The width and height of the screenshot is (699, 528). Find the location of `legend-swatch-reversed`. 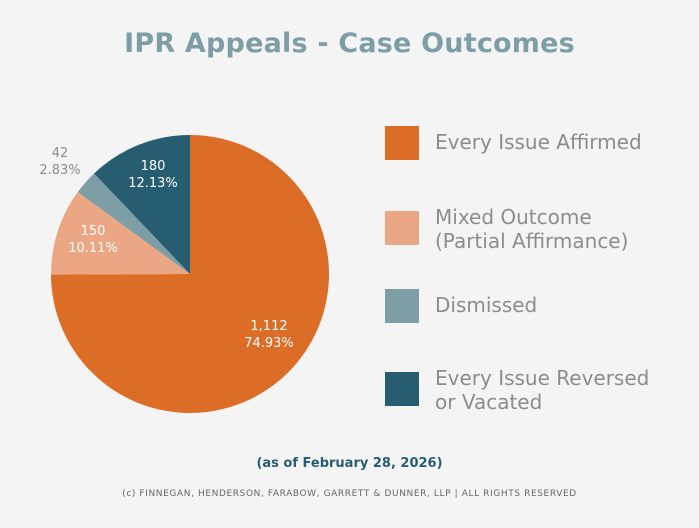

legend-swatch-reversed is located at coordinates (402, 389).